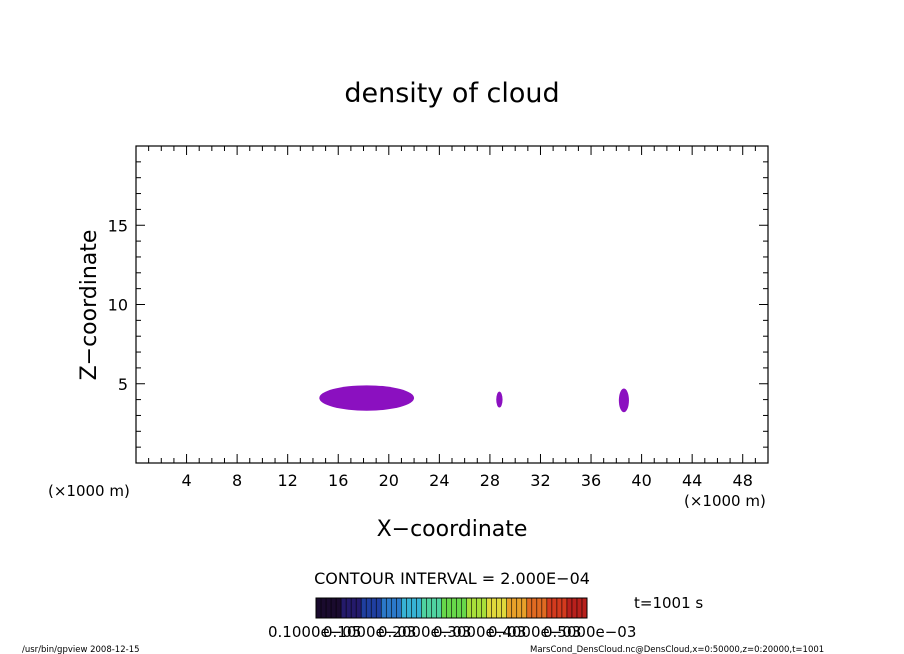 This screenshot has width=904, height=654. I want to click on colorbar-tick-label: 0.1000e−03, so click(369, 632).